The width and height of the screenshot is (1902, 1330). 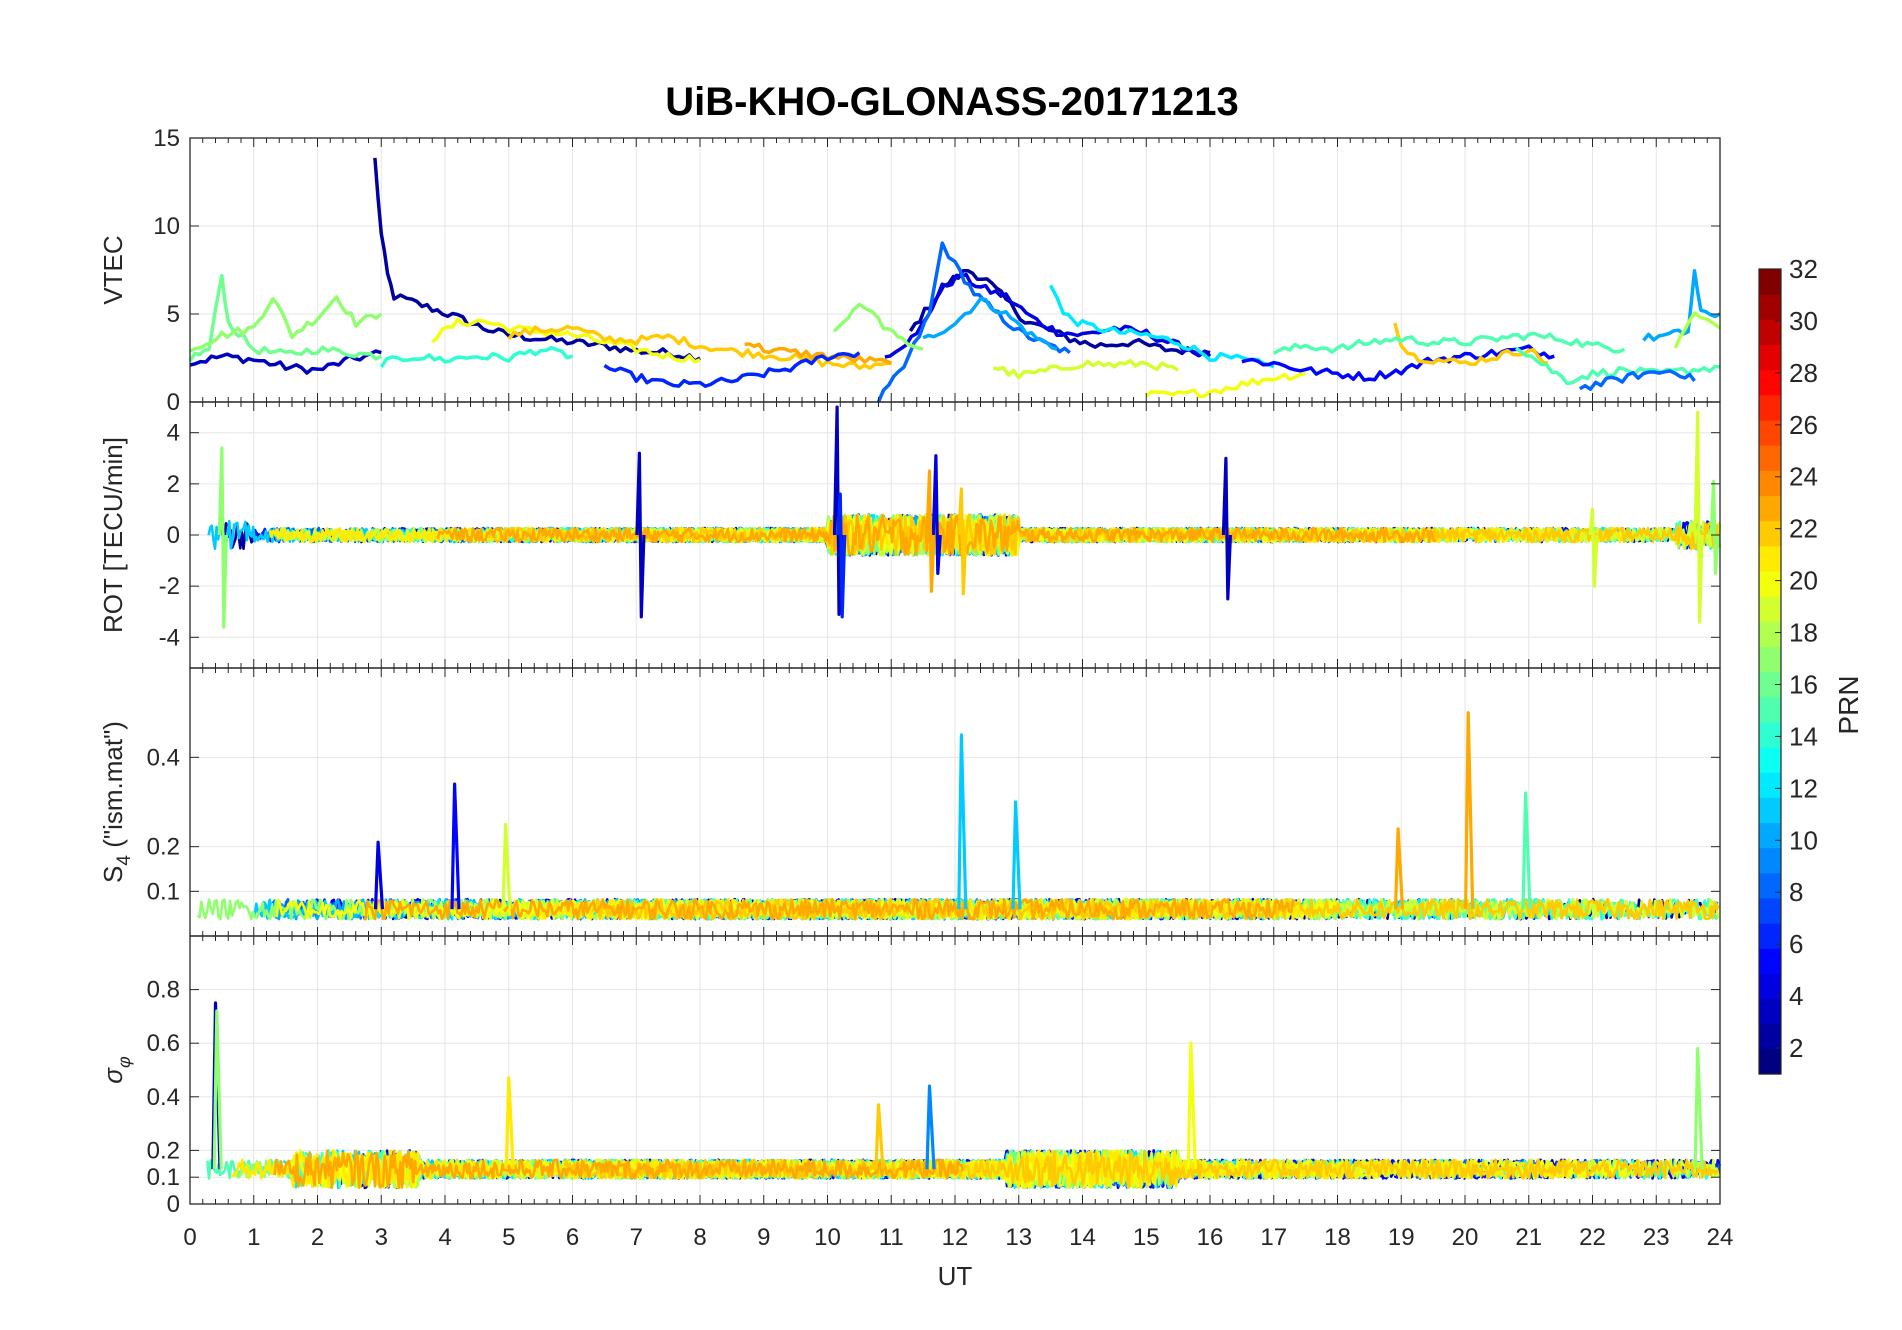 I want to click on colorbar-tick-label: 4, so click(x=1796, y=996).